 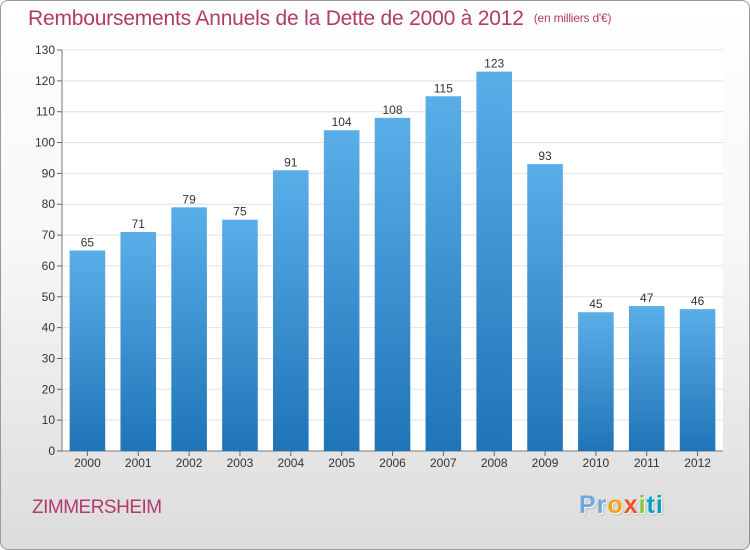 What do you see at coordinates (291, 162) in the screenshot?
I see `bar-value-label: 91` at bounding box center [291, 162].